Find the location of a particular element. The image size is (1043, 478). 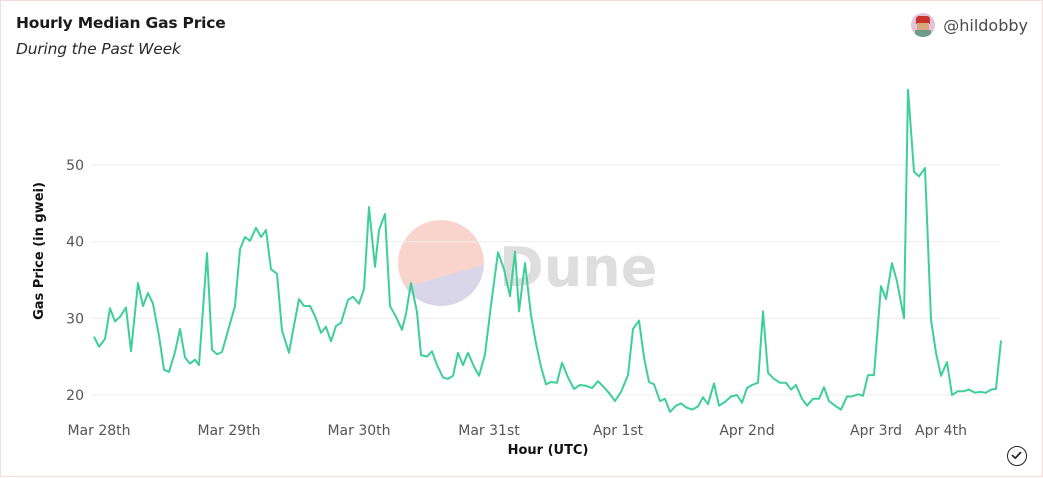

x-tick-label: Mar 31st is located at coordinates (489, 431).